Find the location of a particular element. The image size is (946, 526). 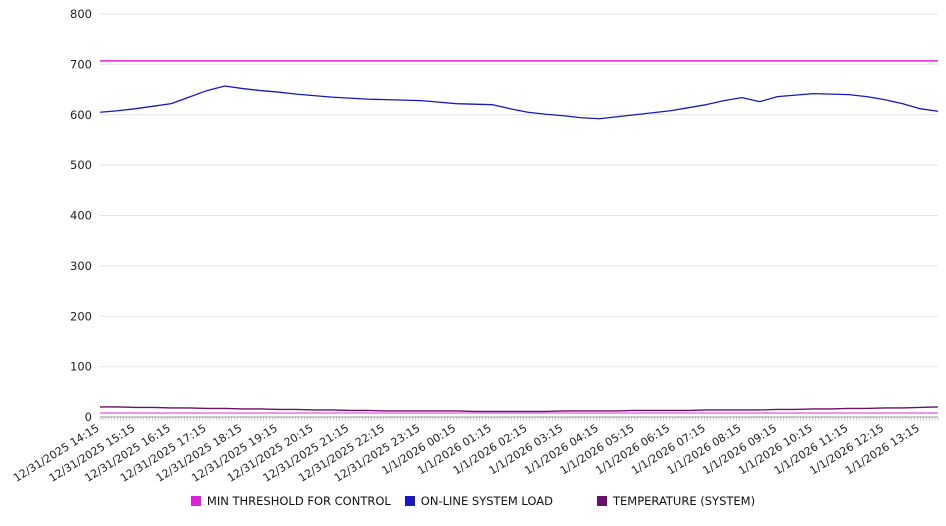

y-axis-tick-label: 500 is located at coordinates (81, 165).